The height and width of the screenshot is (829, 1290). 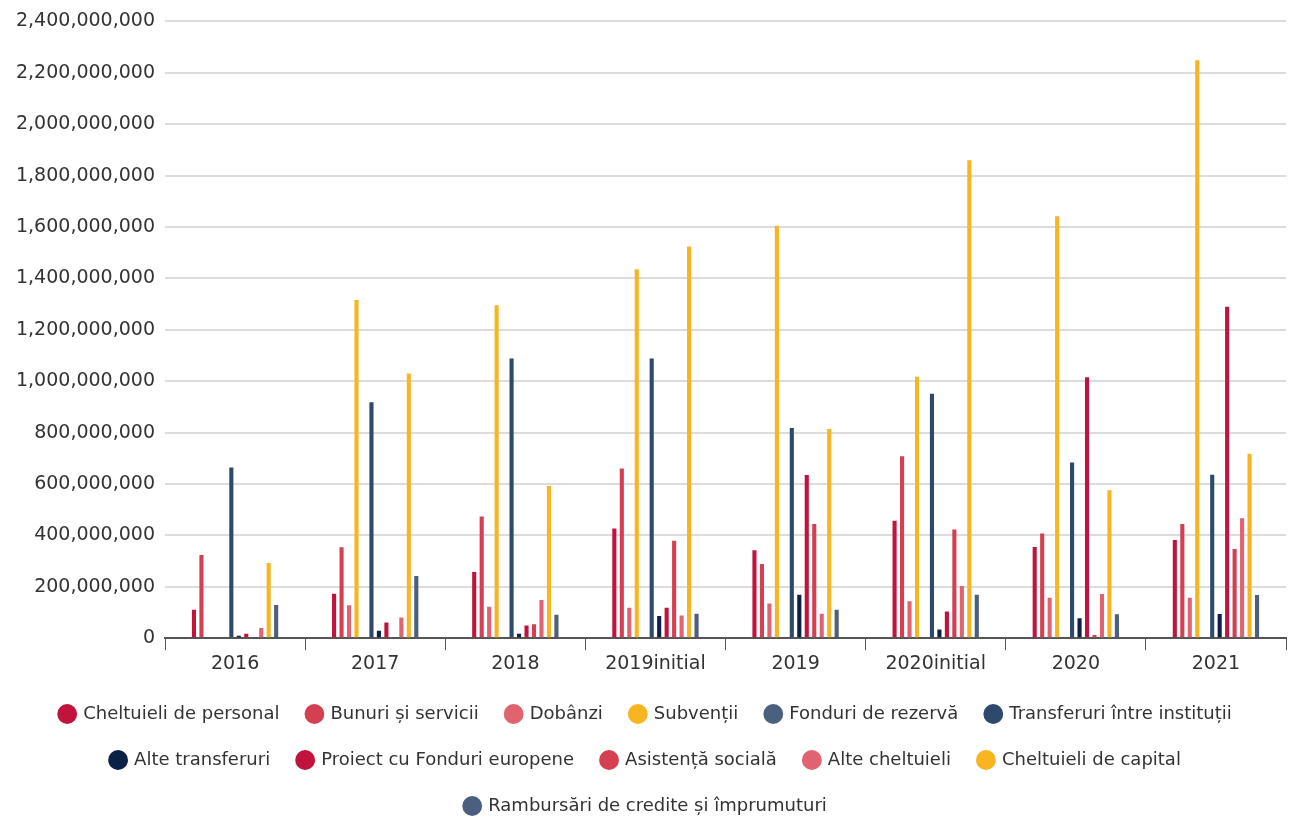 I want to click on x-tick-label: 2019, so click(x=795, y=661).